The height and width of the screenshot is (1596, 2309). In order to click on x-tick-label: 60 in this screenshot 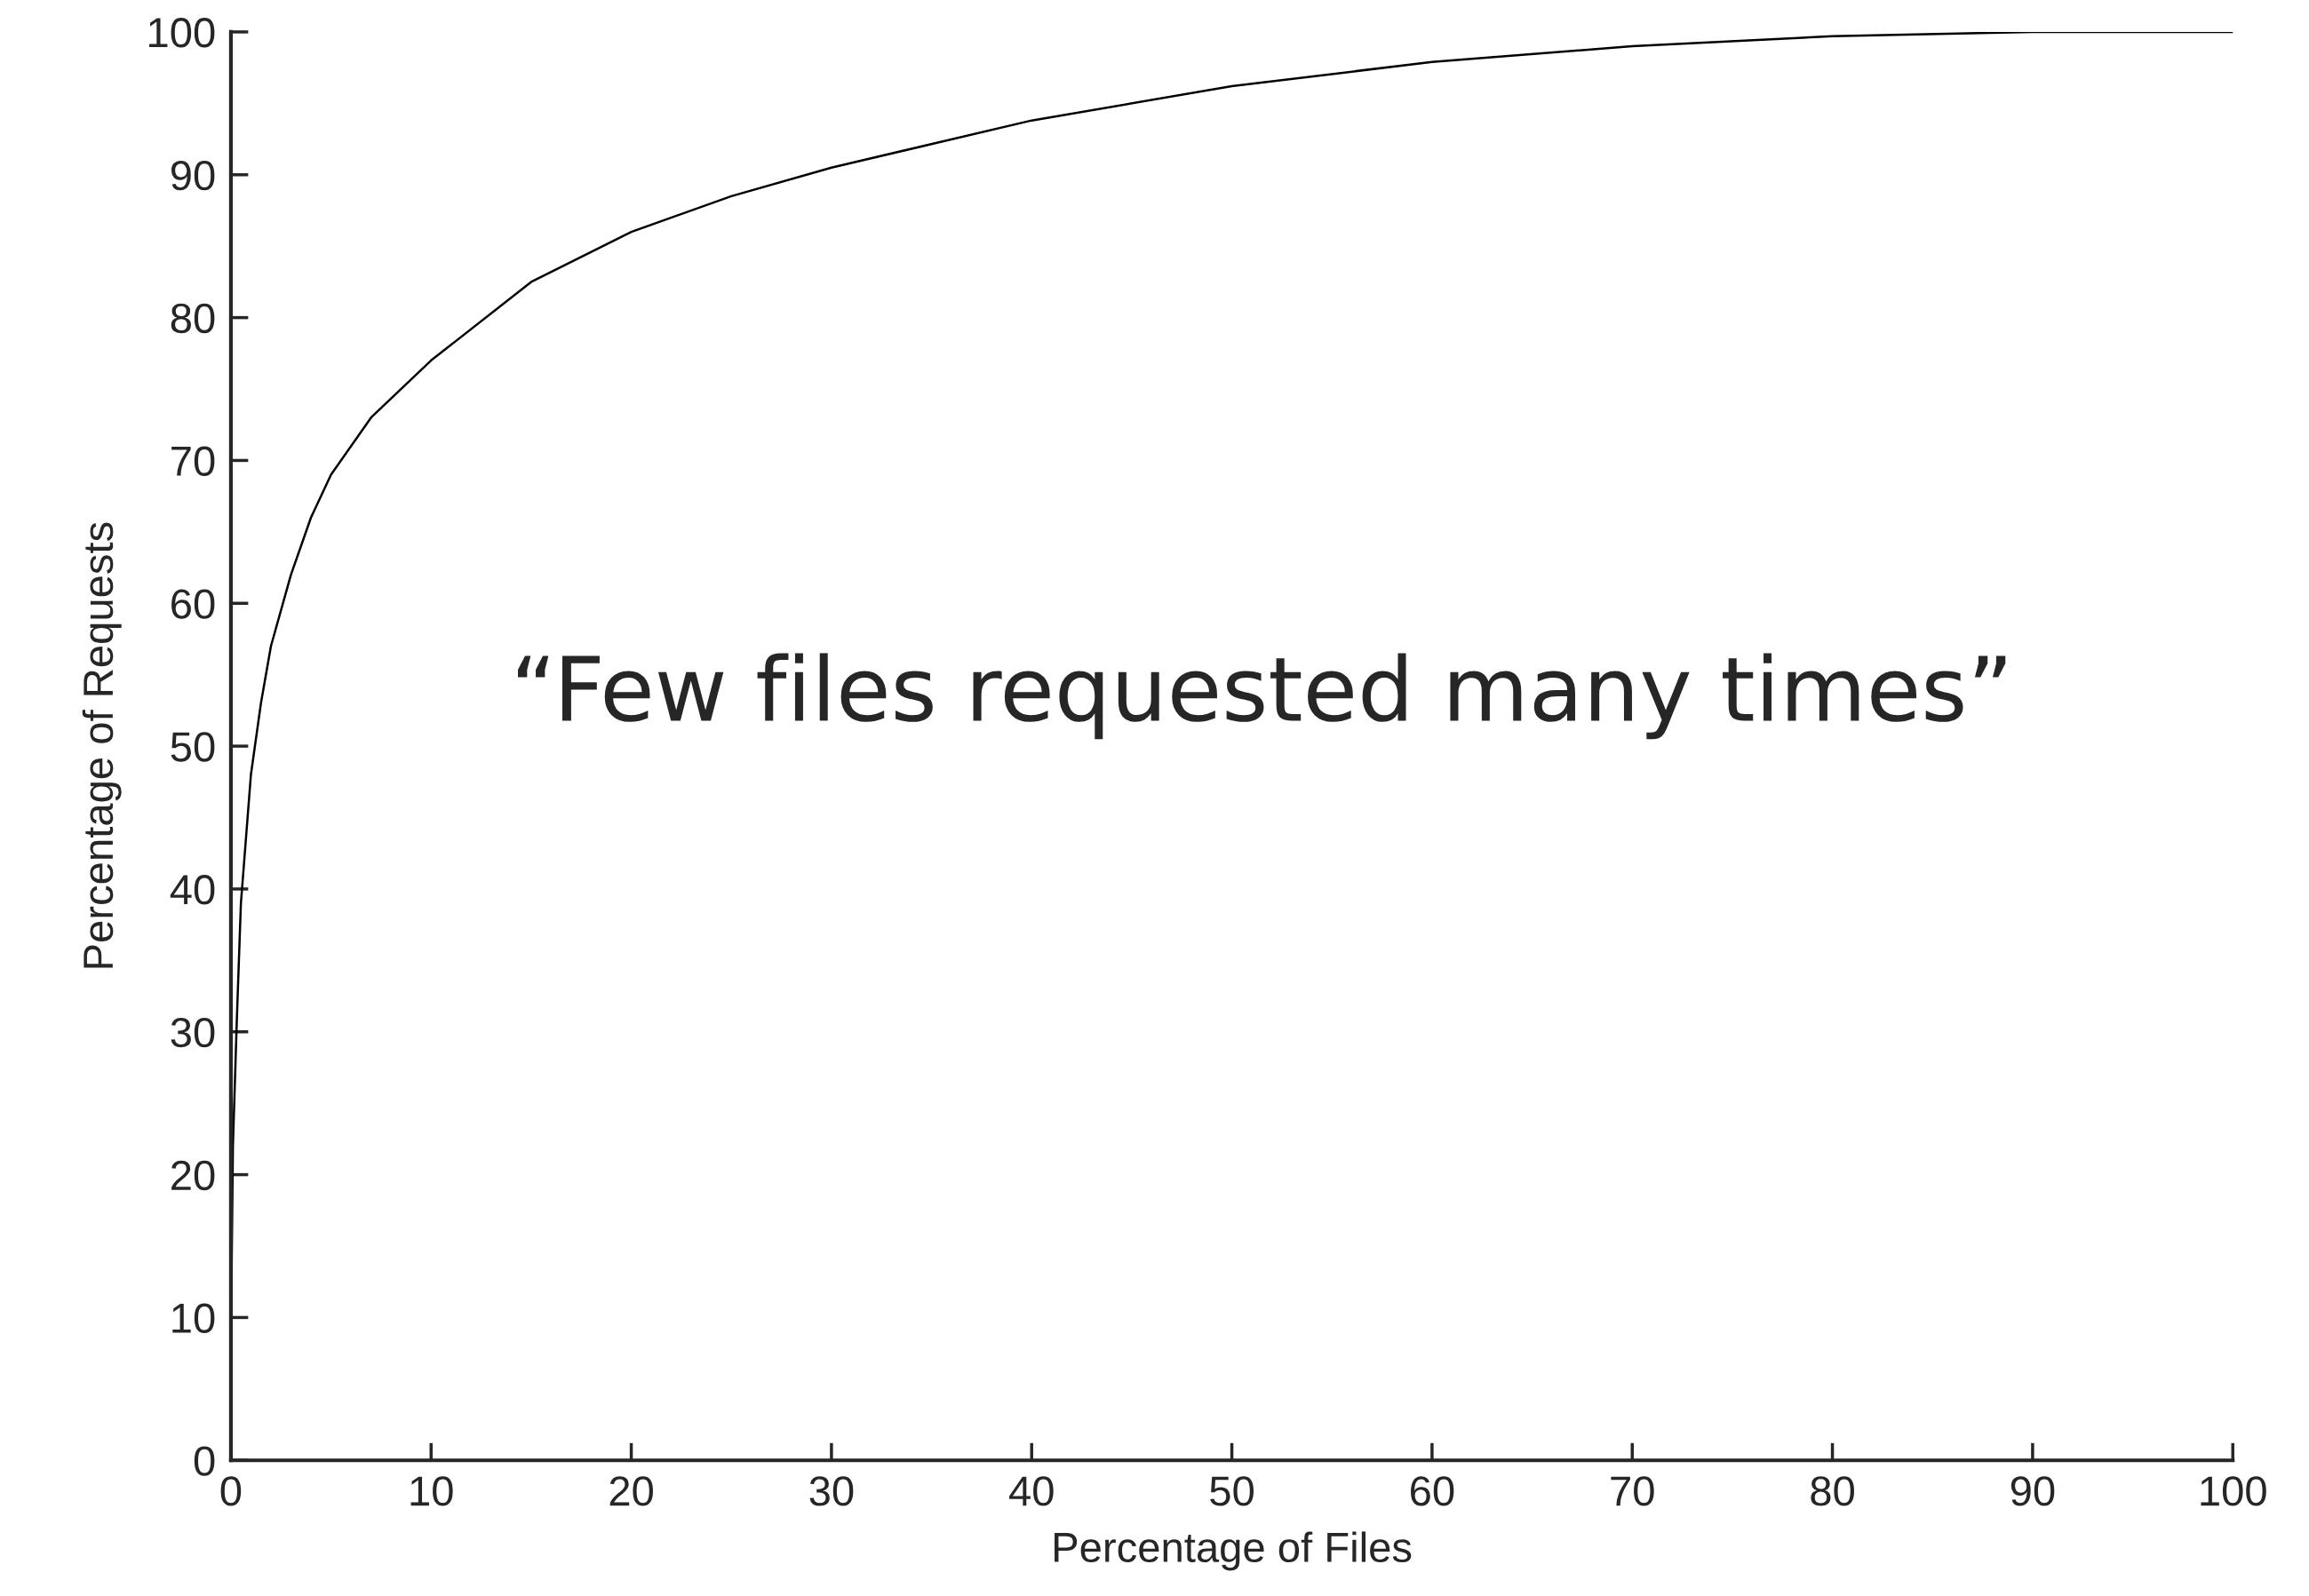, I will do `click(1433, 1491)`.